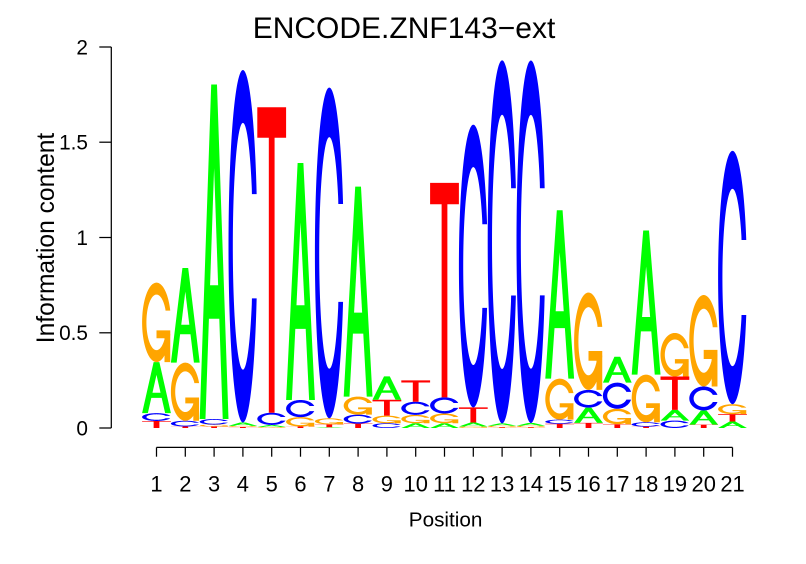 The image size is (806, 564). I want to click on svg-text: 0.5, so click(73, 333).